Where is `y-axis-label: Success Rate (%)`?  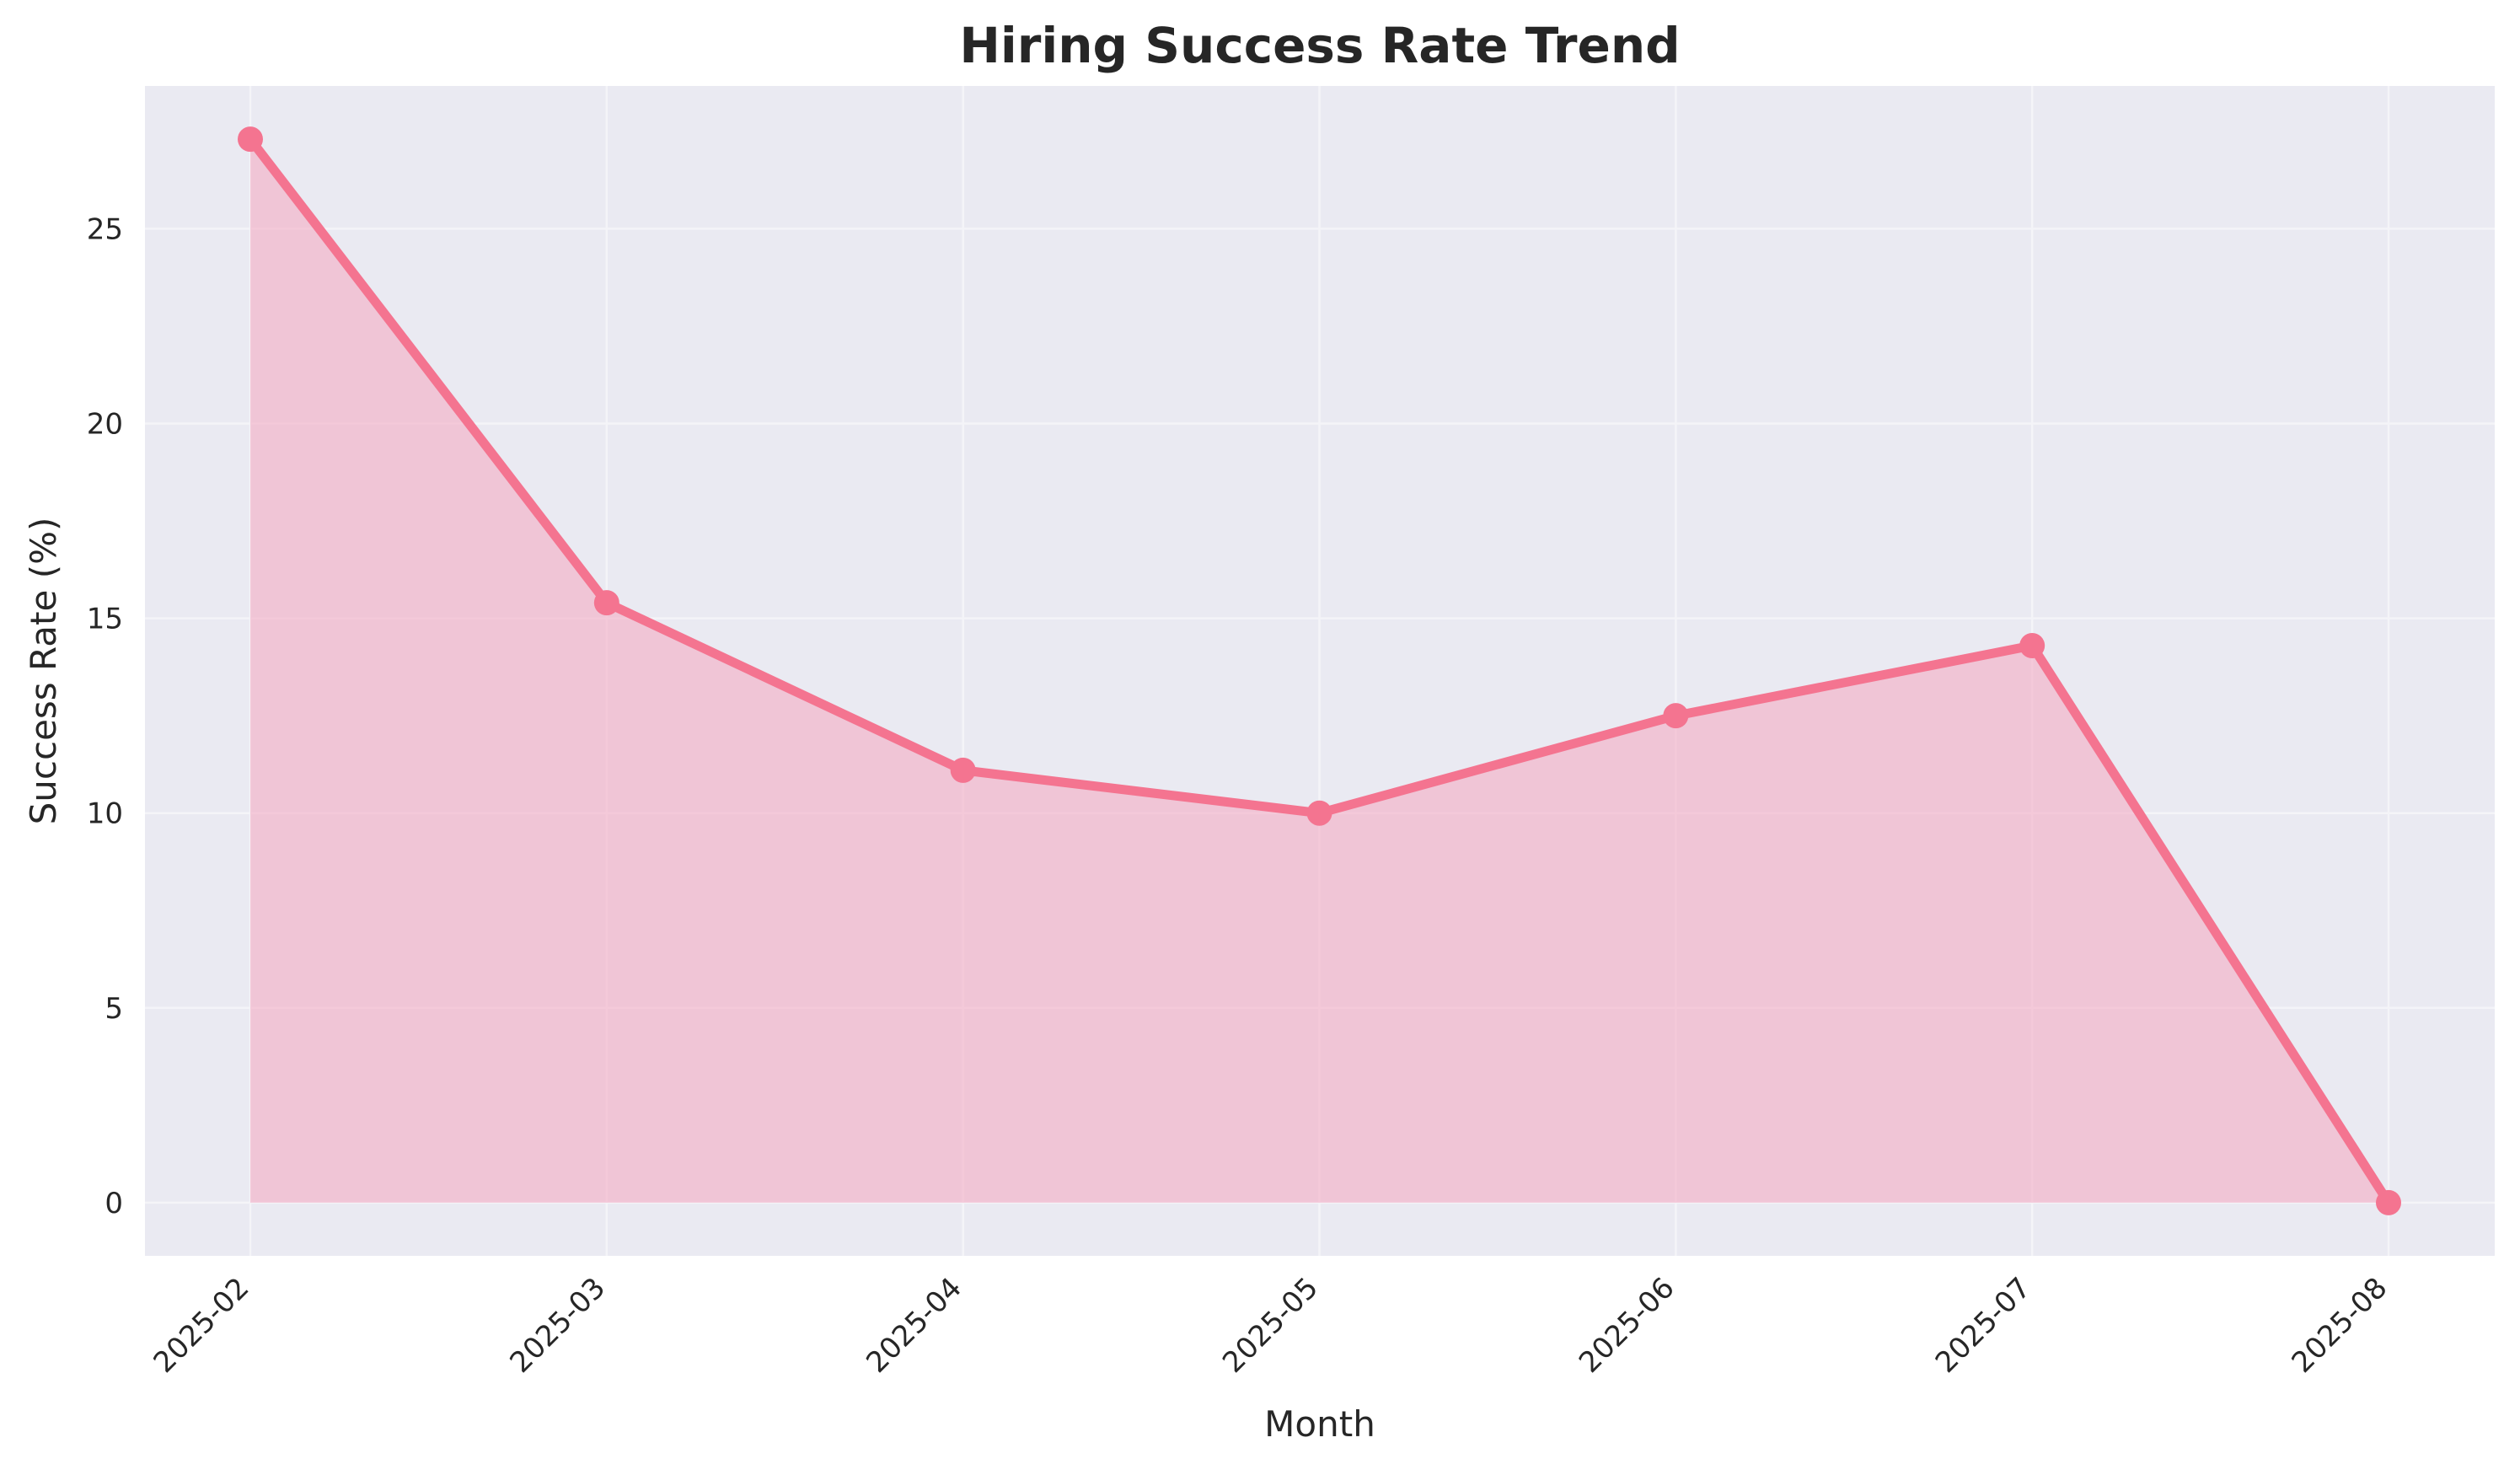
y-axis-label: Success Rate (%) is located at coordinates (43, 671).